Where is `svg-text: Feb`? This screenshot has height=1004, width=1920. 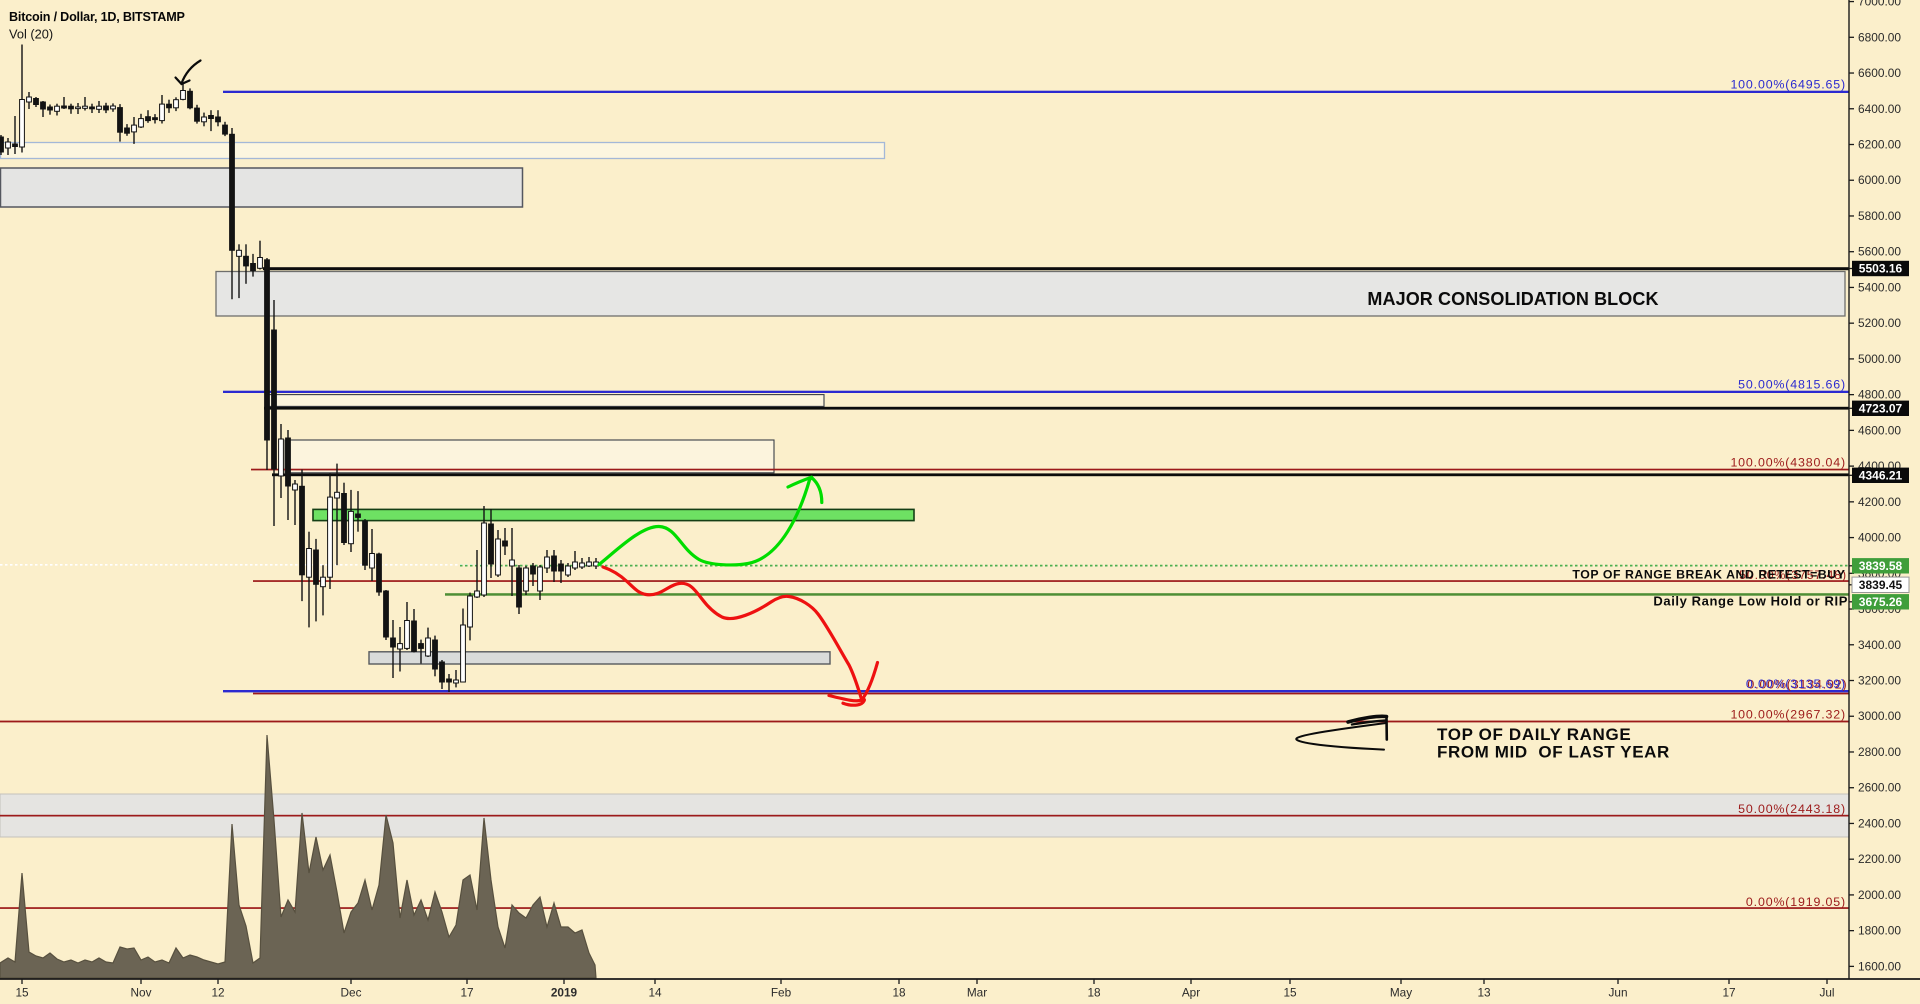
svg-text: Feb is located at coordinates (781, 992).